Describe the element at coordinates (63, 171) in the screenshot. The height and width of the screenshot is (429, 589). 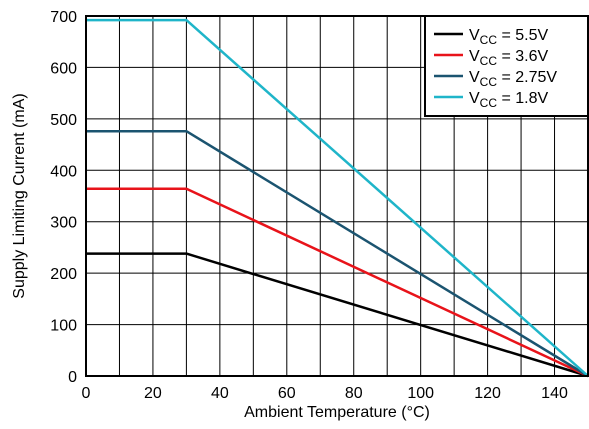
I see `y-tick-label: 400` at that location.